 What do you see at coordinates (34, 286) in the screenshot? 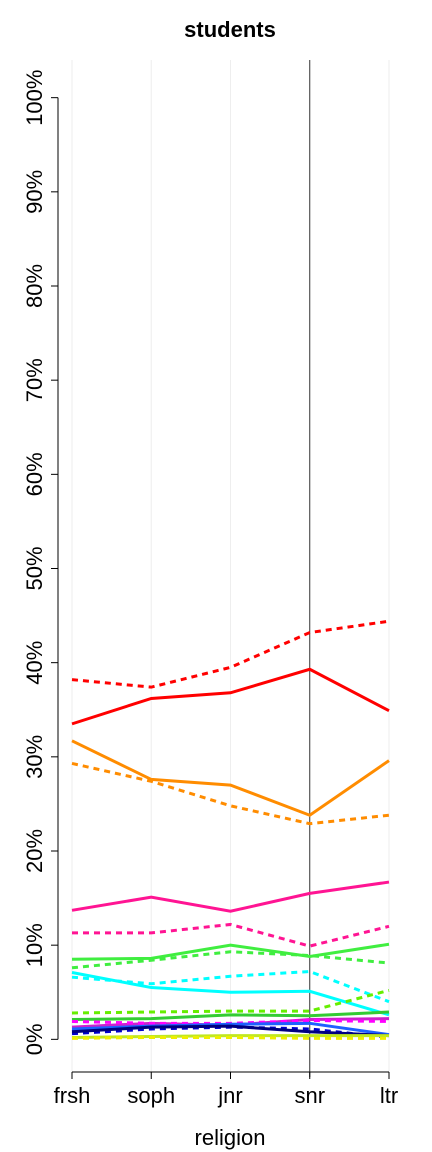
I see `y-tick-label: 80%` at bounding box center [34, 286].